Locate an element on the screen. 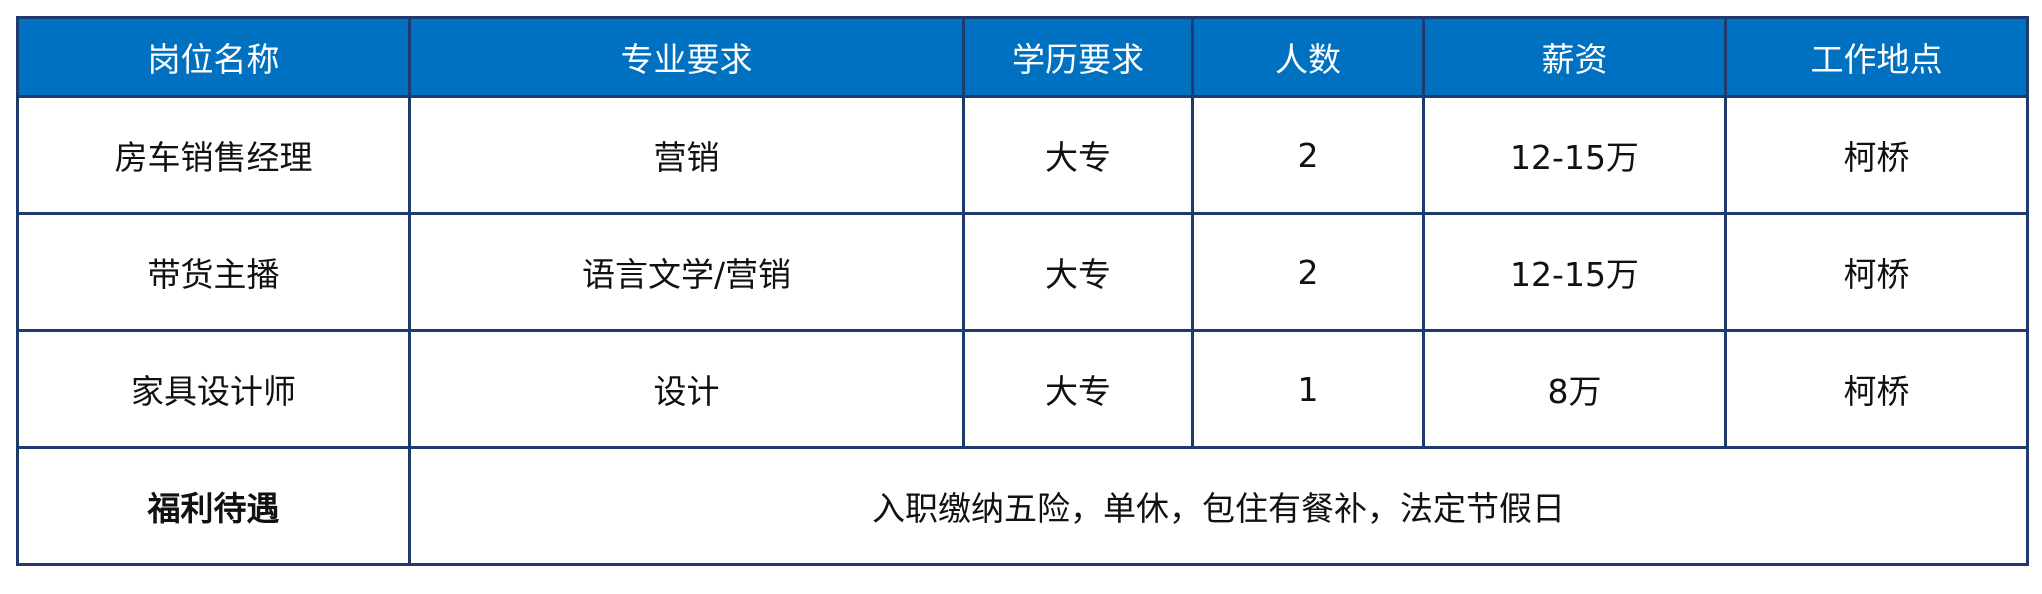 This screenshot has height=594, width=2042. cell-major: 设计 is located at coordinates (686, 389).